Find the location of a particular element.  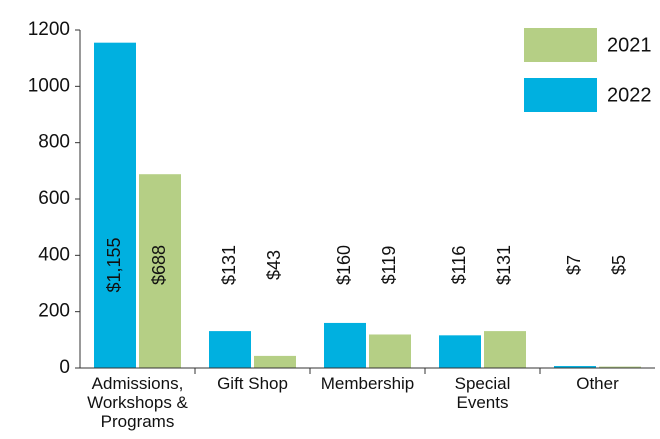

y-tick-label: 800 is located at coordinates (54, 142).